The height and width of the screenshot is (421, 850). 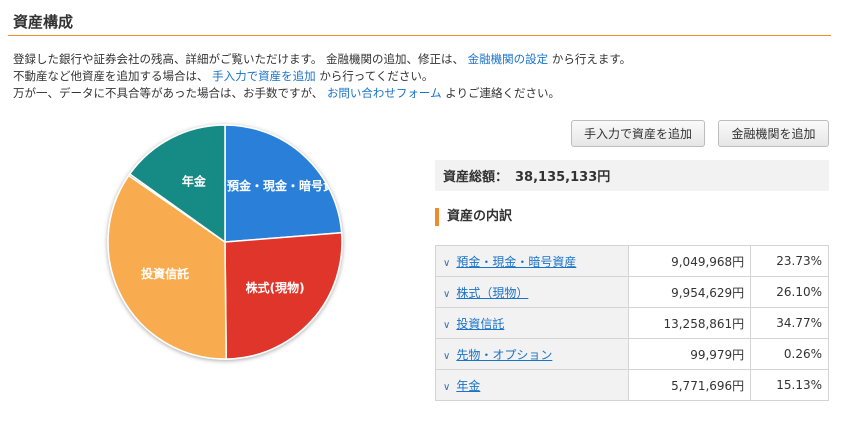 I want to click on total-assets: 資産総額： 38,135,133円, so click(x=632, y=175).